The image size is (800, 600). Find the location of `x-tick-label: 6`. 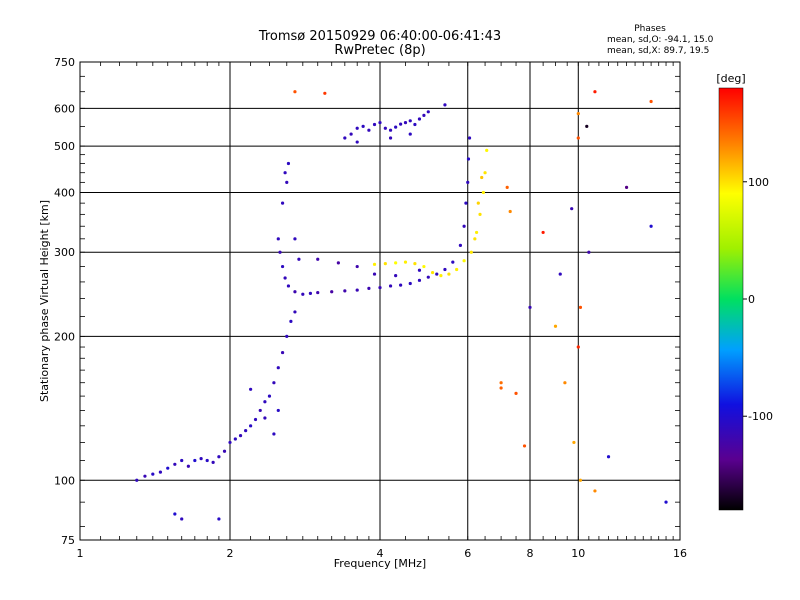

x-tick-label: 6 is located at coordinates (467, 553).